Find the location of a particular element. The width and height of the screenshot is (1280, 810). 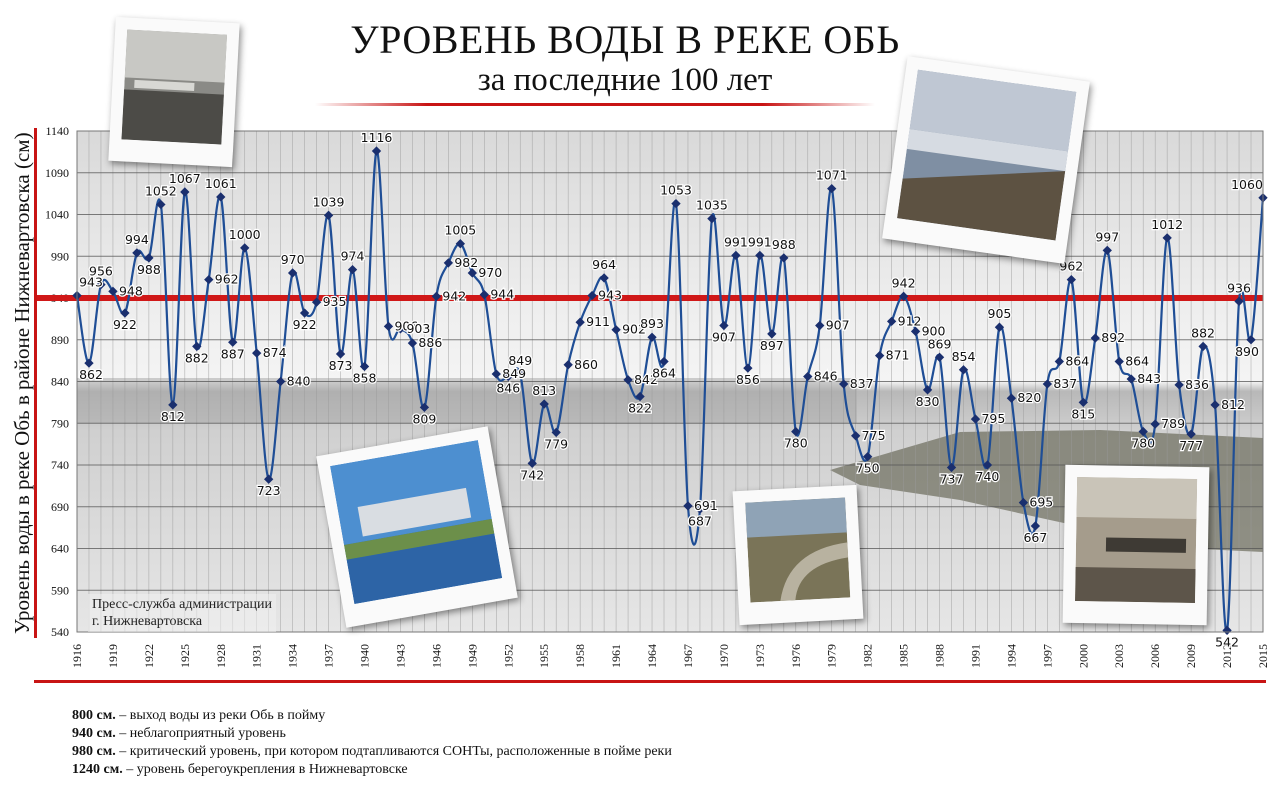

data-label: 1039 is located at coordinates (329, 201).